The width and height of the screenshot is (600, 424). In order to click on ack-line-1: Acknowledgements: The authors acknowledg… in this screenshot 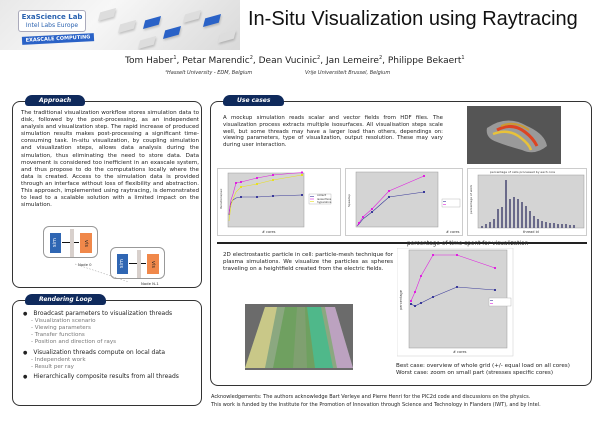, I will do `click(371, 397)`.